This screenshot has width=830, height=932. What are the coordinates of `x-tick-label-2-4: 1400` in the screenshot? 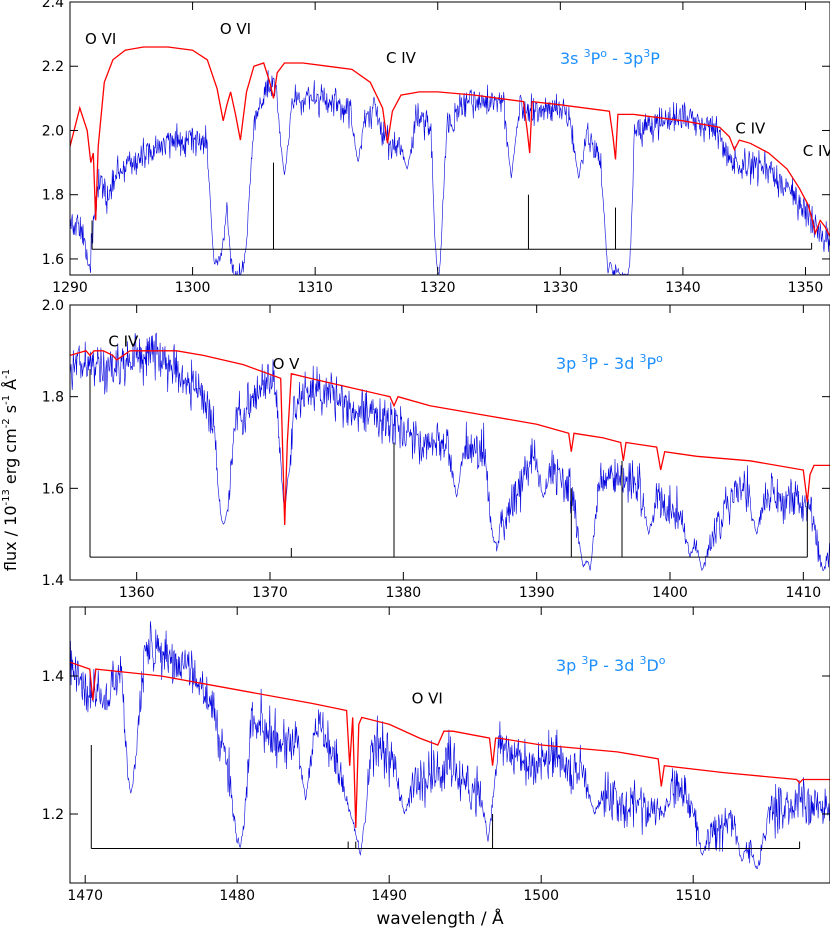 It's located at (670, 593).